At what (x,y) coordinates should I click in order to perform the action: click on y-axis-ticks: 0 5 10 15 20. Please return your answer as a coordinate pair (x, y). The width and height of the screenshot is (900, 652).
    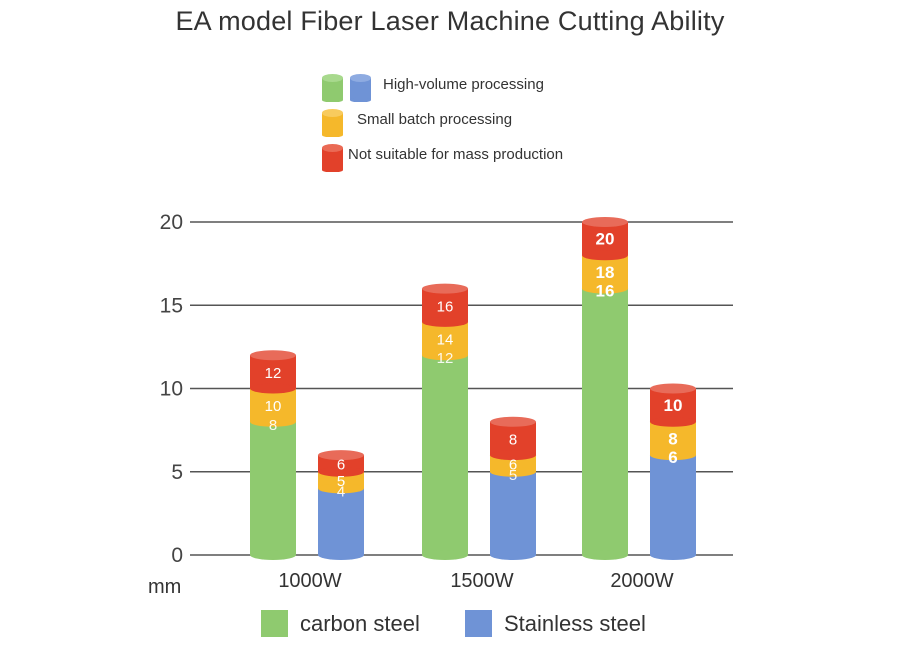
    Looking at the image, I should click on (171, 389).